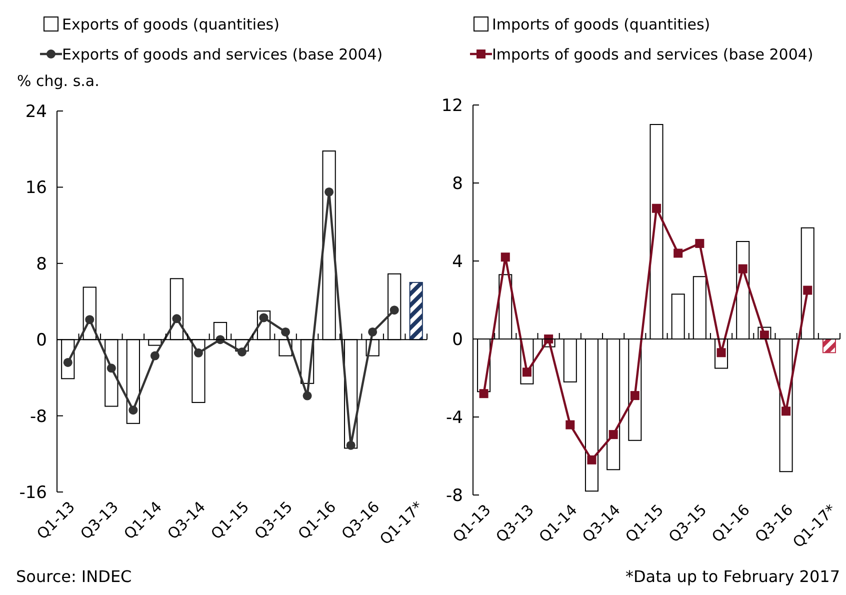 The image size is (846, 595). Describe the element at coordinates (74, 576) in the screenshot. I see `source-note: Source: INDEC` at that location.